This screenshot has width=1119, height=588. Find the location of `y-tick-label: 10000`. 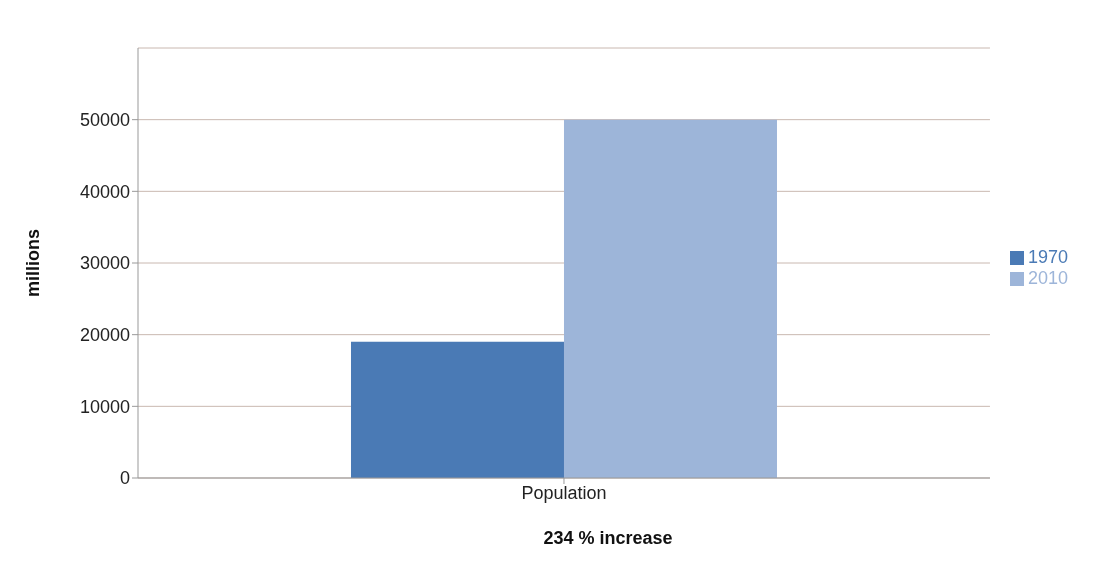

y-tick-label: 10000 is located at coordinates (104, 406).